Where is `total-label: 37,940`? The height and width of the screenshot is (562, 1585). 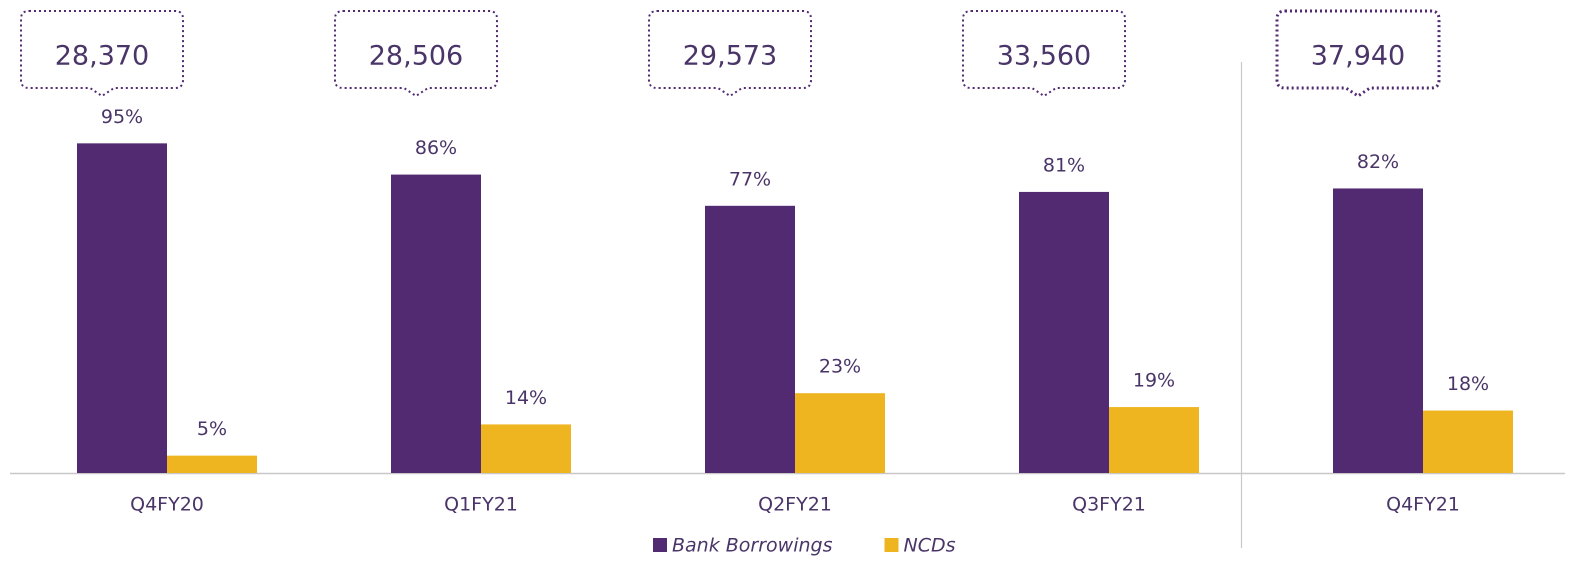 total-label: 37,940 is located at coordinates (1358, 56).